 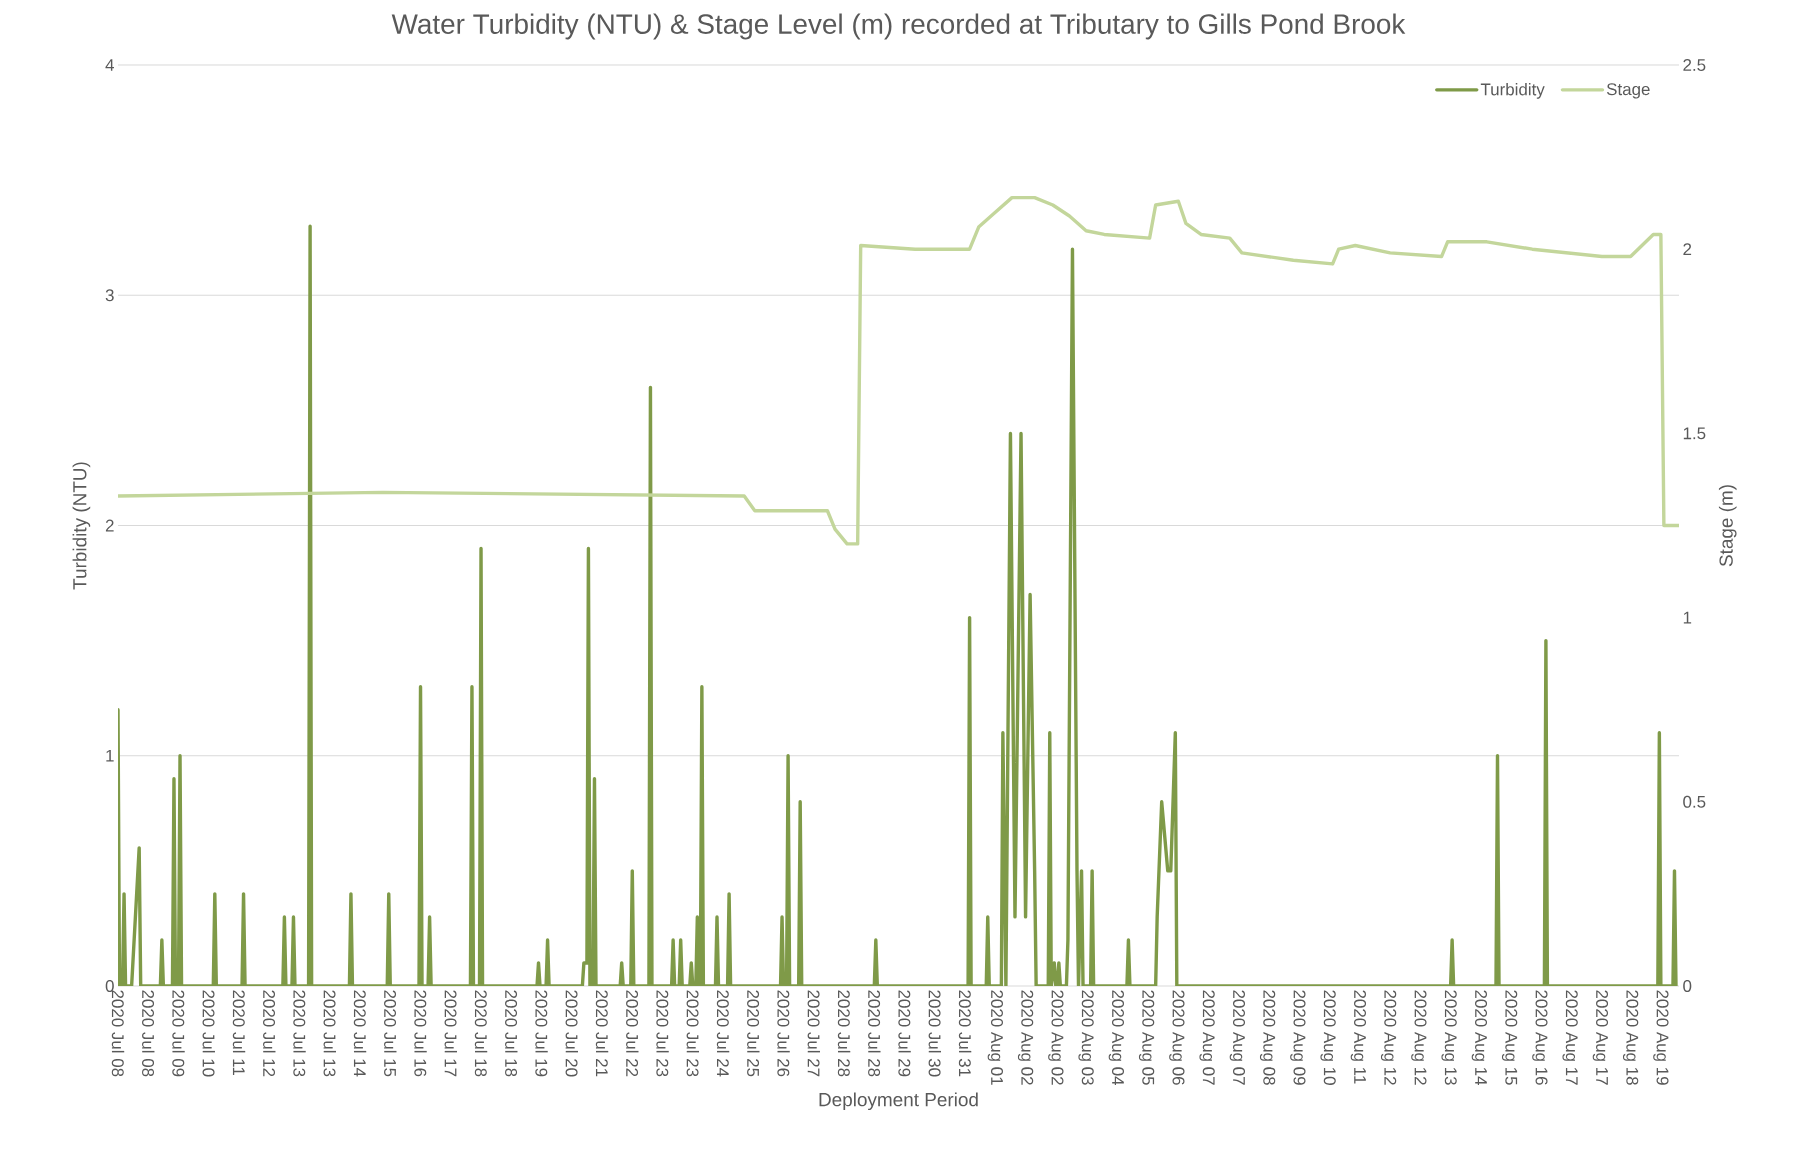 What do you see at coordinates (390, 1033) in the screenshot?
I see `x-tick-label: 2020 Jul 15` at bounding box center [390, 1033].